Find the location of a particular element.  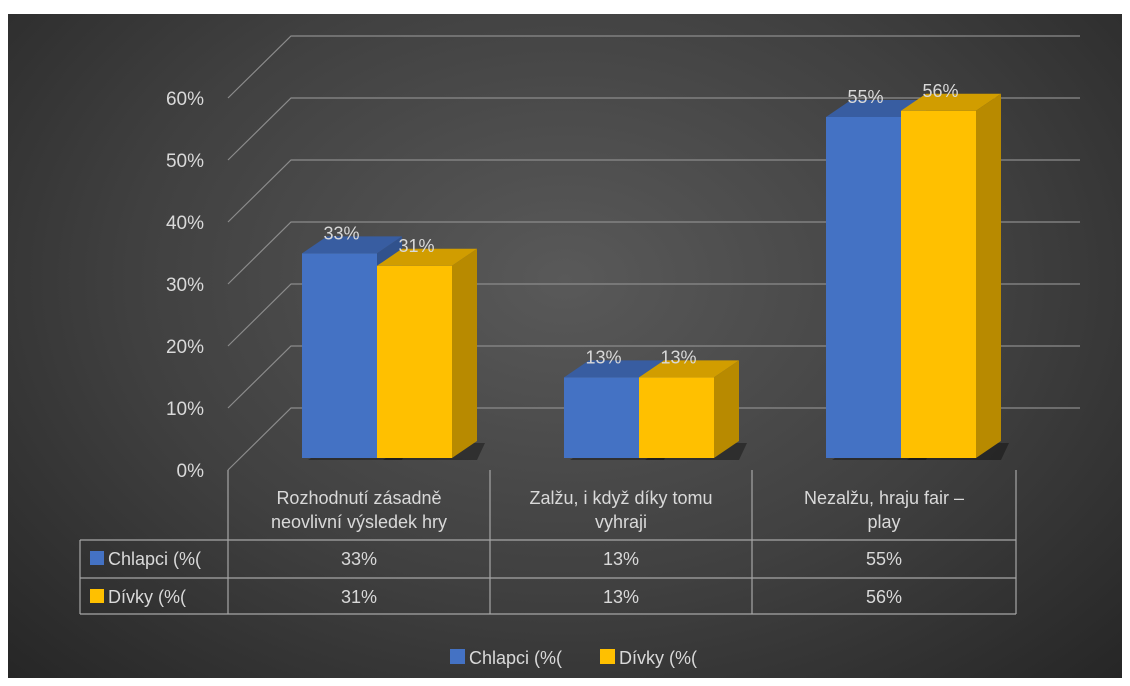

category-label: Rozhodnutí zásadně is located at coordinates (358, 498).